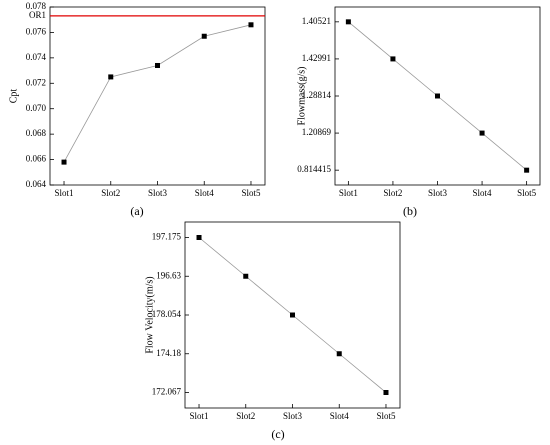  Describe the element at coordinates (36, 159) in the screenshot. I see `y-tick-label: 0.066` at that location.